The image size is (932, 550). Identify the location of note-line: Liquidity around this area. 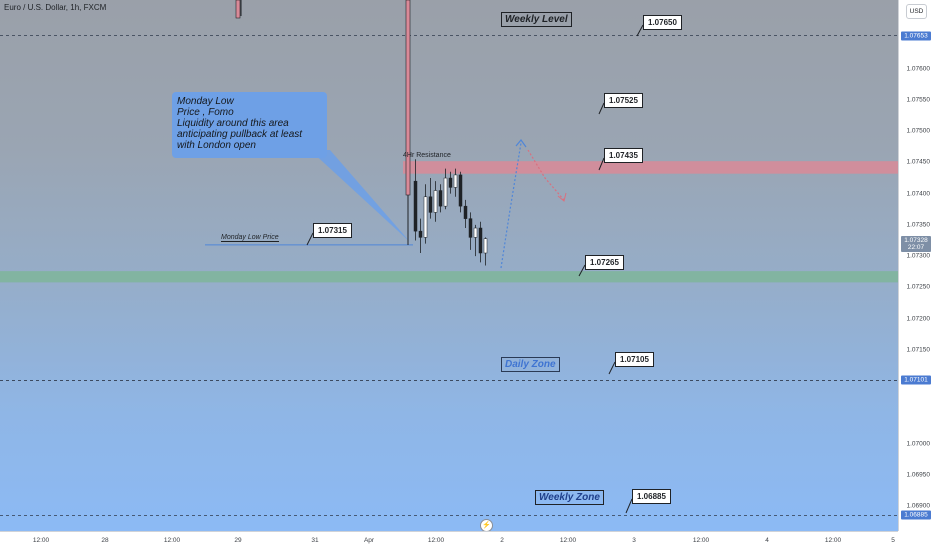
(233, 123).